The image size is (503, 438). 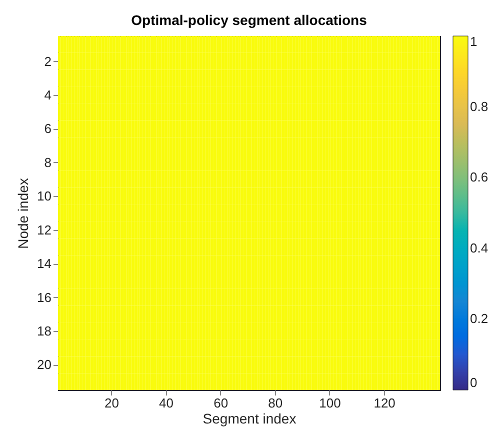 I want to click on y-tick-label: 14, so click(x=44, y=264).